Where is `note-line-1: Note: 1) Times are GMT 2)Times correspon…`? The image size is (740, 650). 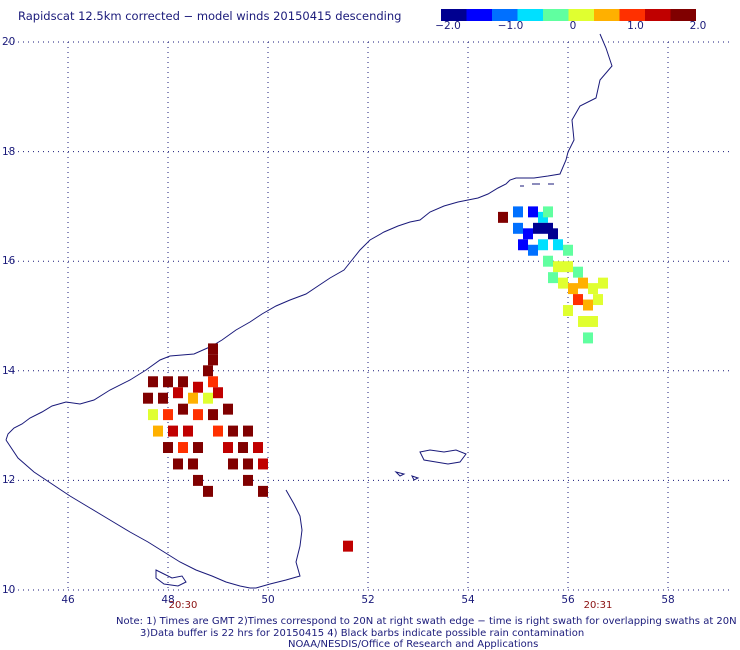
note-line-1: Note: 1) Times are GMT 2)Times correspon… is located at coordinates (426, 621).